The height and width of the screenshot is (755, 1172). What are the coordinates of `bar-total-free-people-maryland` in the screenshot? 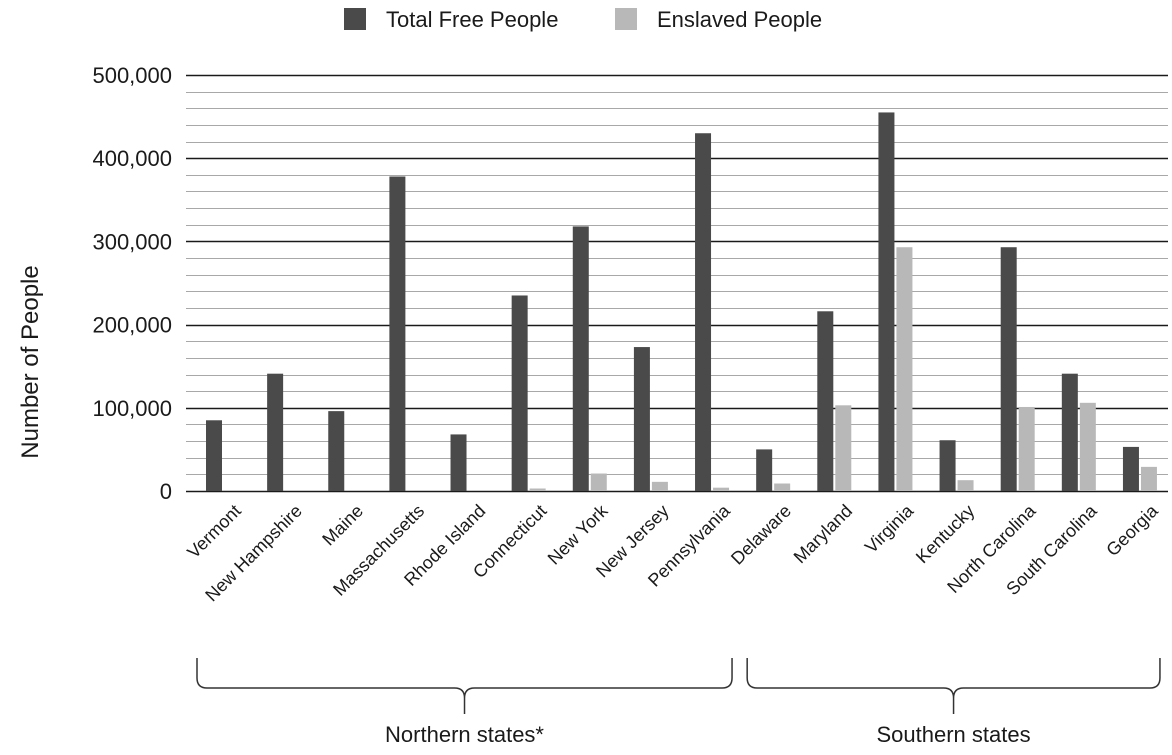 It's located at (825, 401).